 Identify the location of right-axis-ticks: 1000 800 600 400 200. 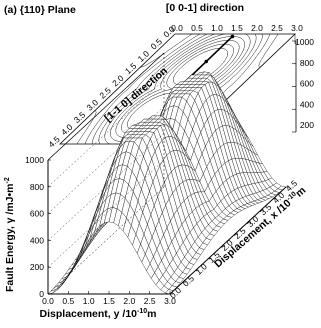
(303, 85).